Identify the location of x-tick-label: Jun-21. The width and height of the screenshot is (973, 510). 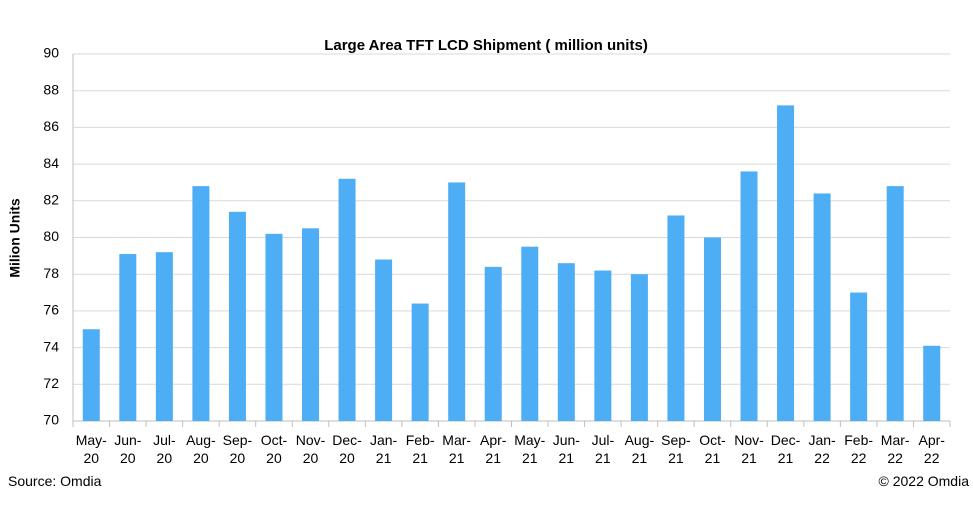
(566, 449).